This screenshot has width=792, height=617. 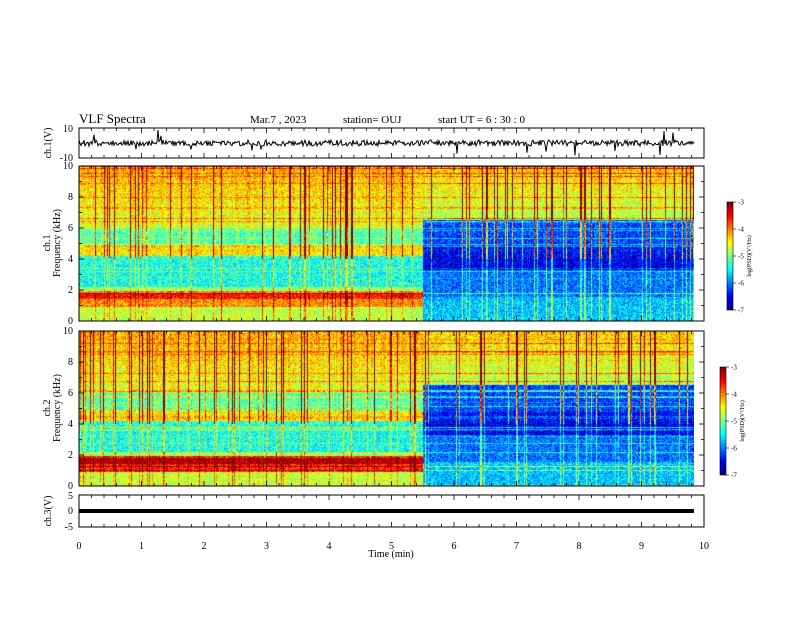 What do you see at coordinates (70, 496) in the screenshot?
I see `ch3-ytick-top: 5` at bounding box center [70, 496].